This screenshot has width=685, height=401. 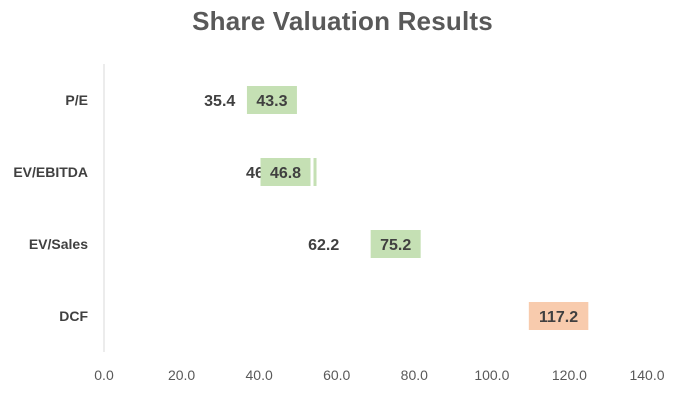 I want to click on bar-range-edge, so click(x=315, y=172).